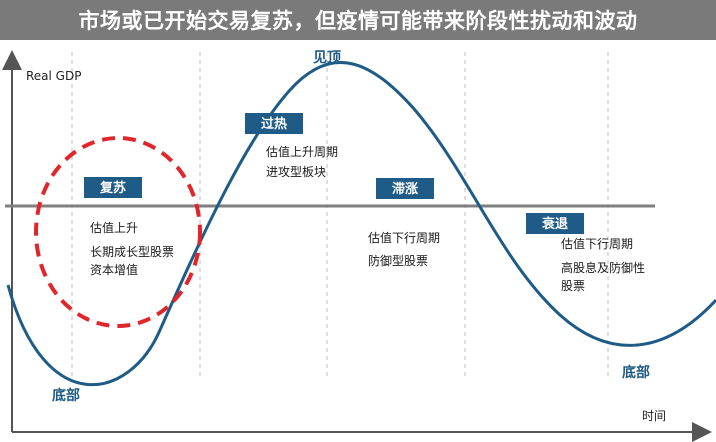  What do you see at coordinates (53, 76) in the screenshot?
I see `y-axis-label: Real GDP` at bounding box center [53, 76].